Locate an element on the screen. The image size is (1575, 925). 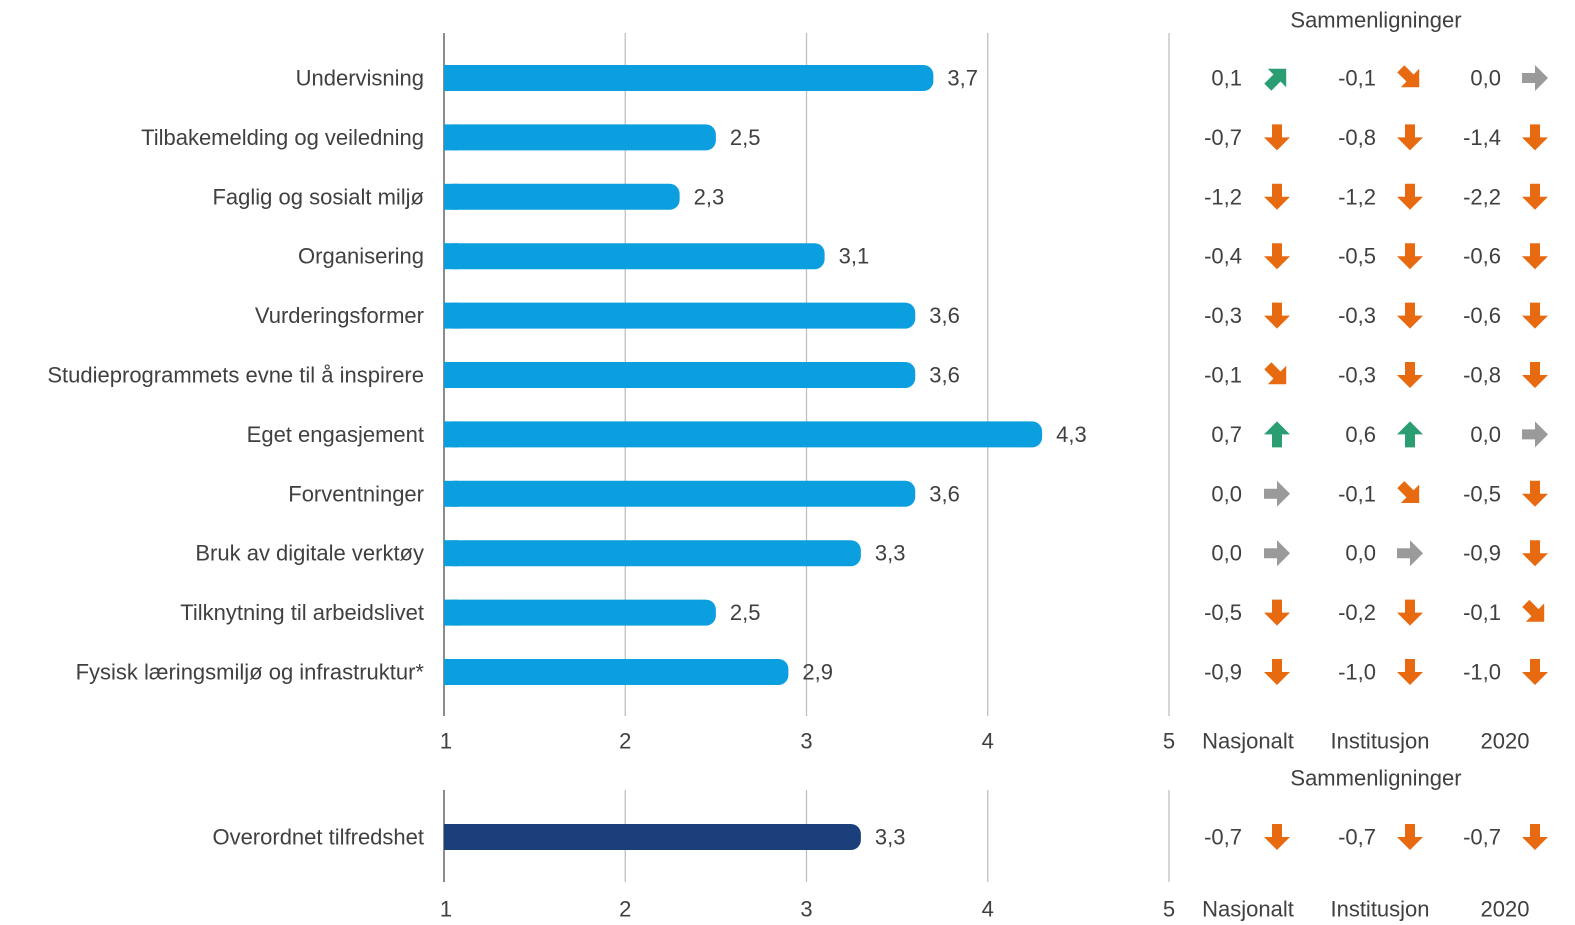
category-label: Bruk av digitale verktøy is located at coordinates (309, 553).